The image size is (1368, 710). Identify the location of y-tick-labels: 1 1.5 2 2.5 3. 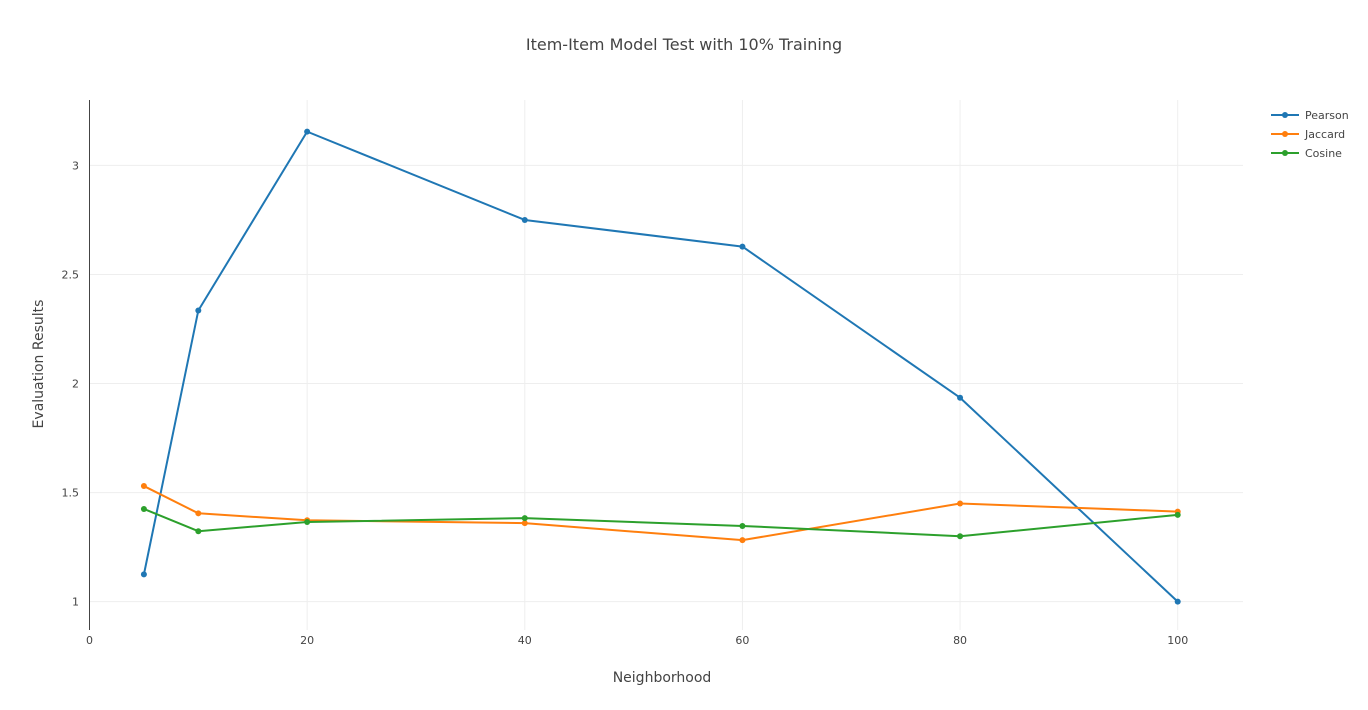
(71, 383).